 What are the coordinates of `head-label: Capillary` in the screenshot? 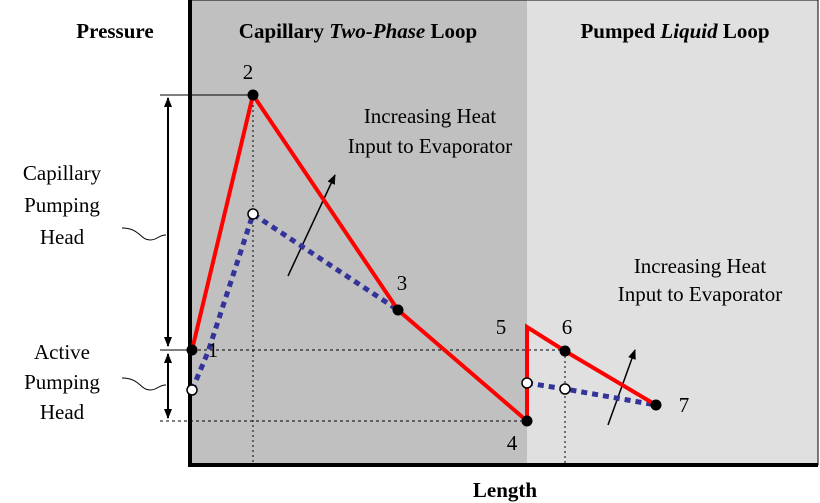 It's located at (62, 173).